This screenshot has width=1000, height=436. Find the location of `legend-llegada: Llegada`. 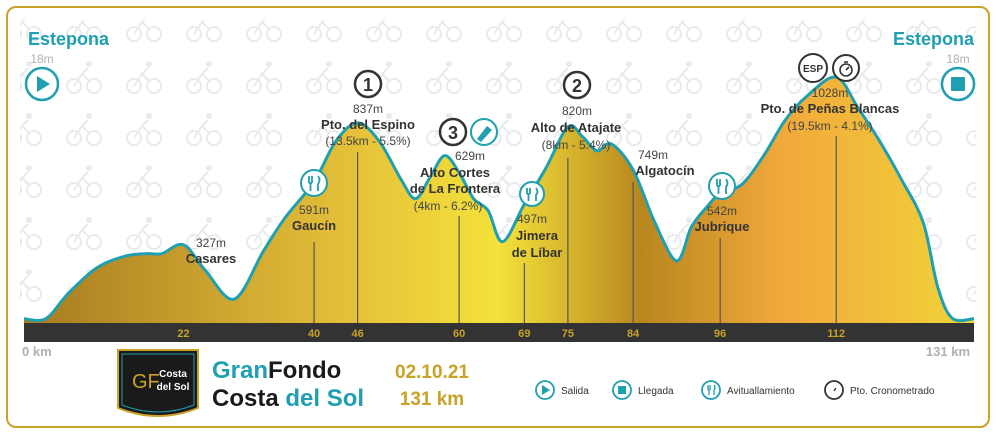

legend-llegada: Llegada is located at coordinates (643, 390).